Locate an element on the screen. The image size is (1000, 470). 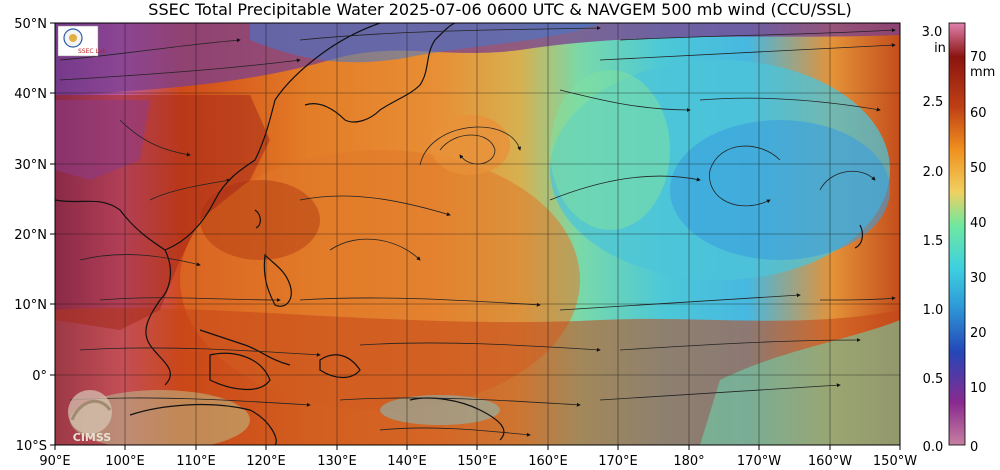
colorbar-tick-inch: 3.0 is located at coordinates (932, 32).